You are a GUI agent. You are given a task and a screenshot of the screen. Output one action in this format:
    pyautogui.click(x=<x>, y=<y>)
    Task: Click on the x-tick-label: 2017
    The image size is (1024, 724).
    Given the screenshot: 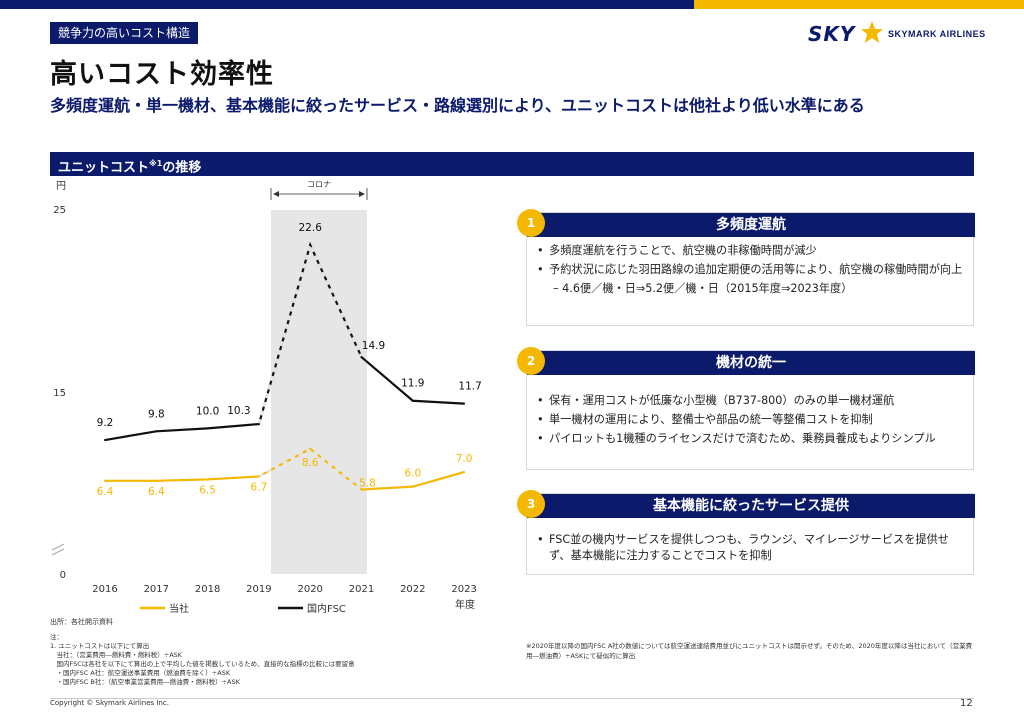 What is the action you would take?
    pyautogui.click(x=156, y=589)
    